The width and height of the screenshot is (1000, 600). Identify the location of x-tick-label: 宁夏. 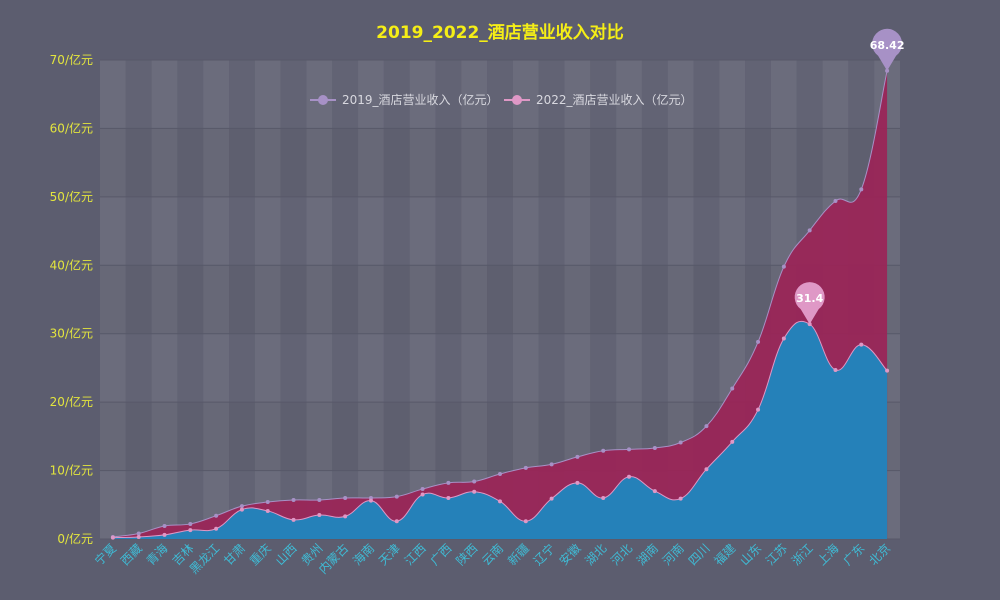
(105, 555).